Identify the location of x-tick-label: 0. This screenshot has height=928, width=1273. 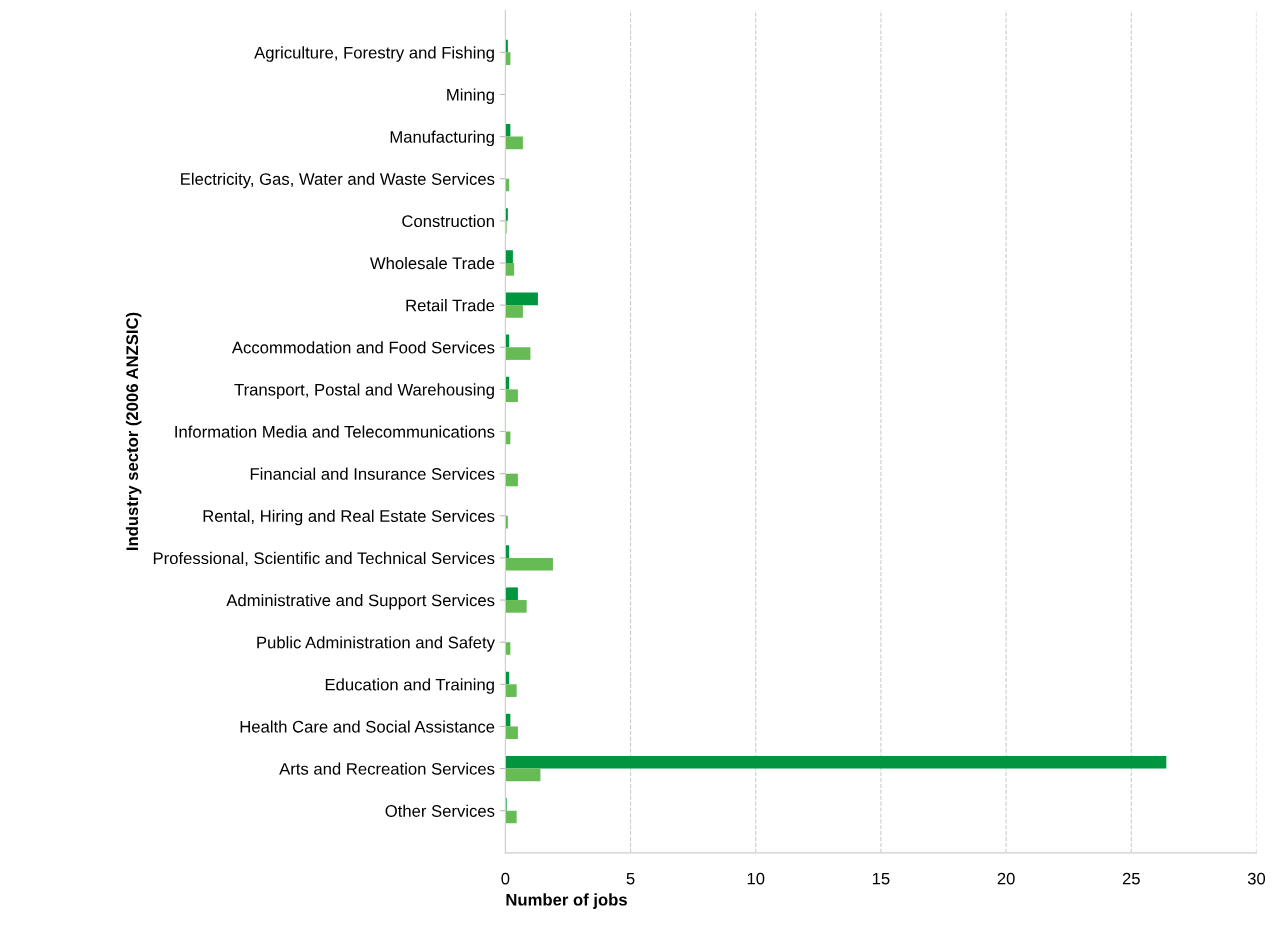
(505, 878).